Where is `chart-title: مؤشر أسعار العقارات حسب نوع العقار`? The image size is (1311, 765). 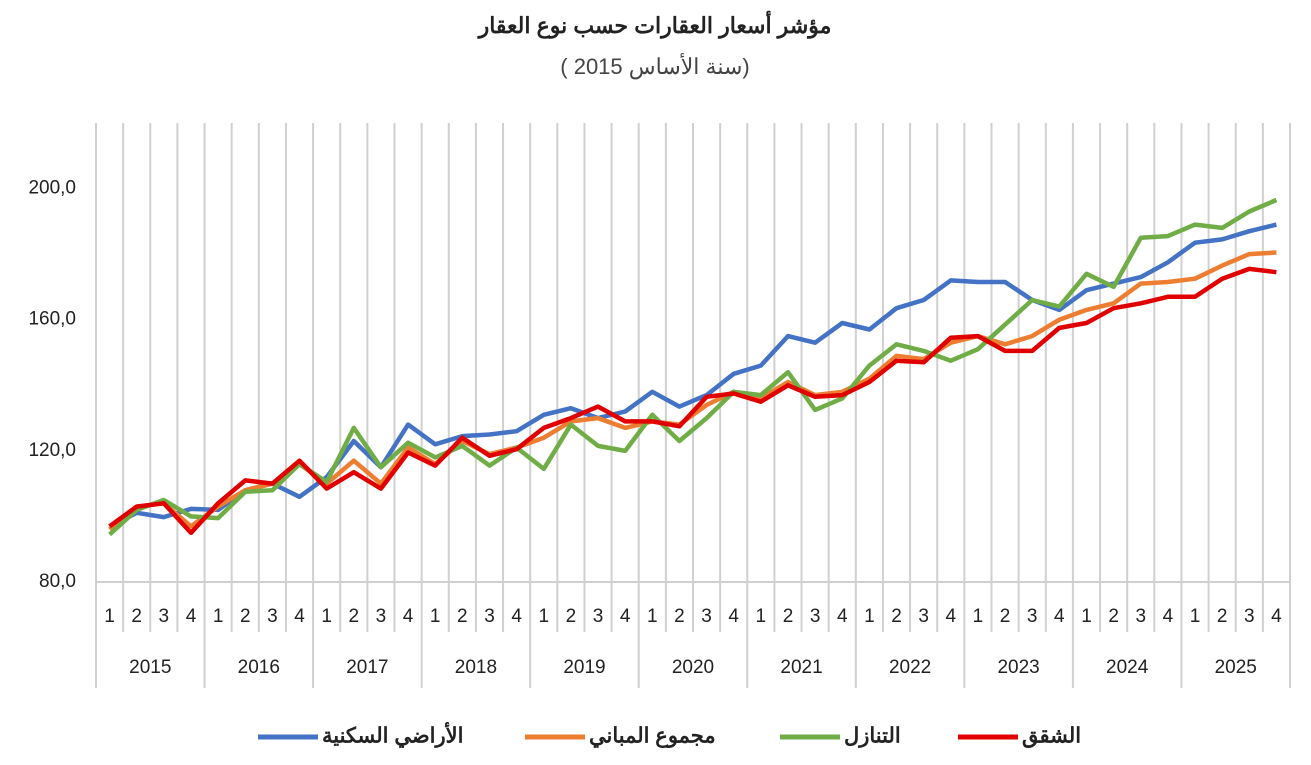 chart-title: مؤشر أسعار العقارات حسب نوع العقار is located at coordinates (654, 24).